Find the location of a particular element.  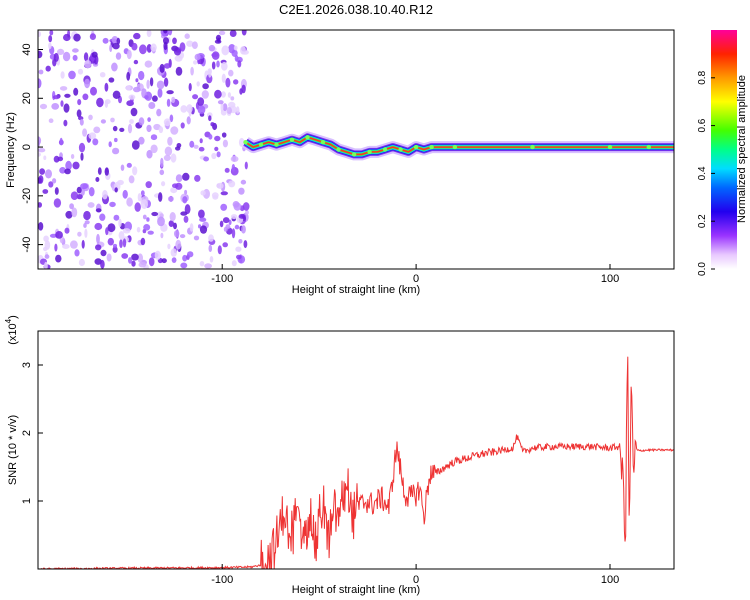

x-tick-label: 100 is located at coordinates (610, 580).